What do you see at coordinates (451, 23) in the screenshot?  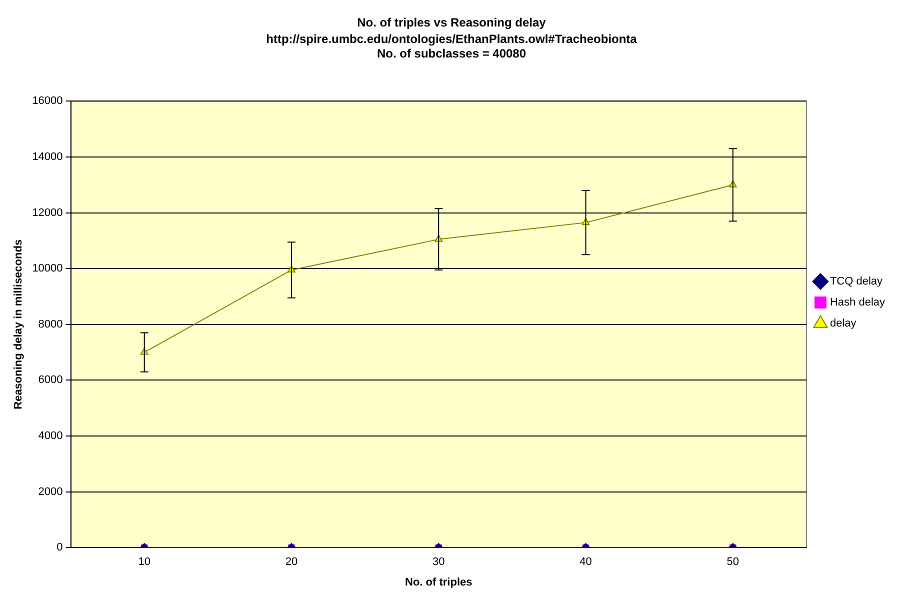 I see `chart-title: No. of triples vs Reasoning delay` at bounding box center [451, 23].